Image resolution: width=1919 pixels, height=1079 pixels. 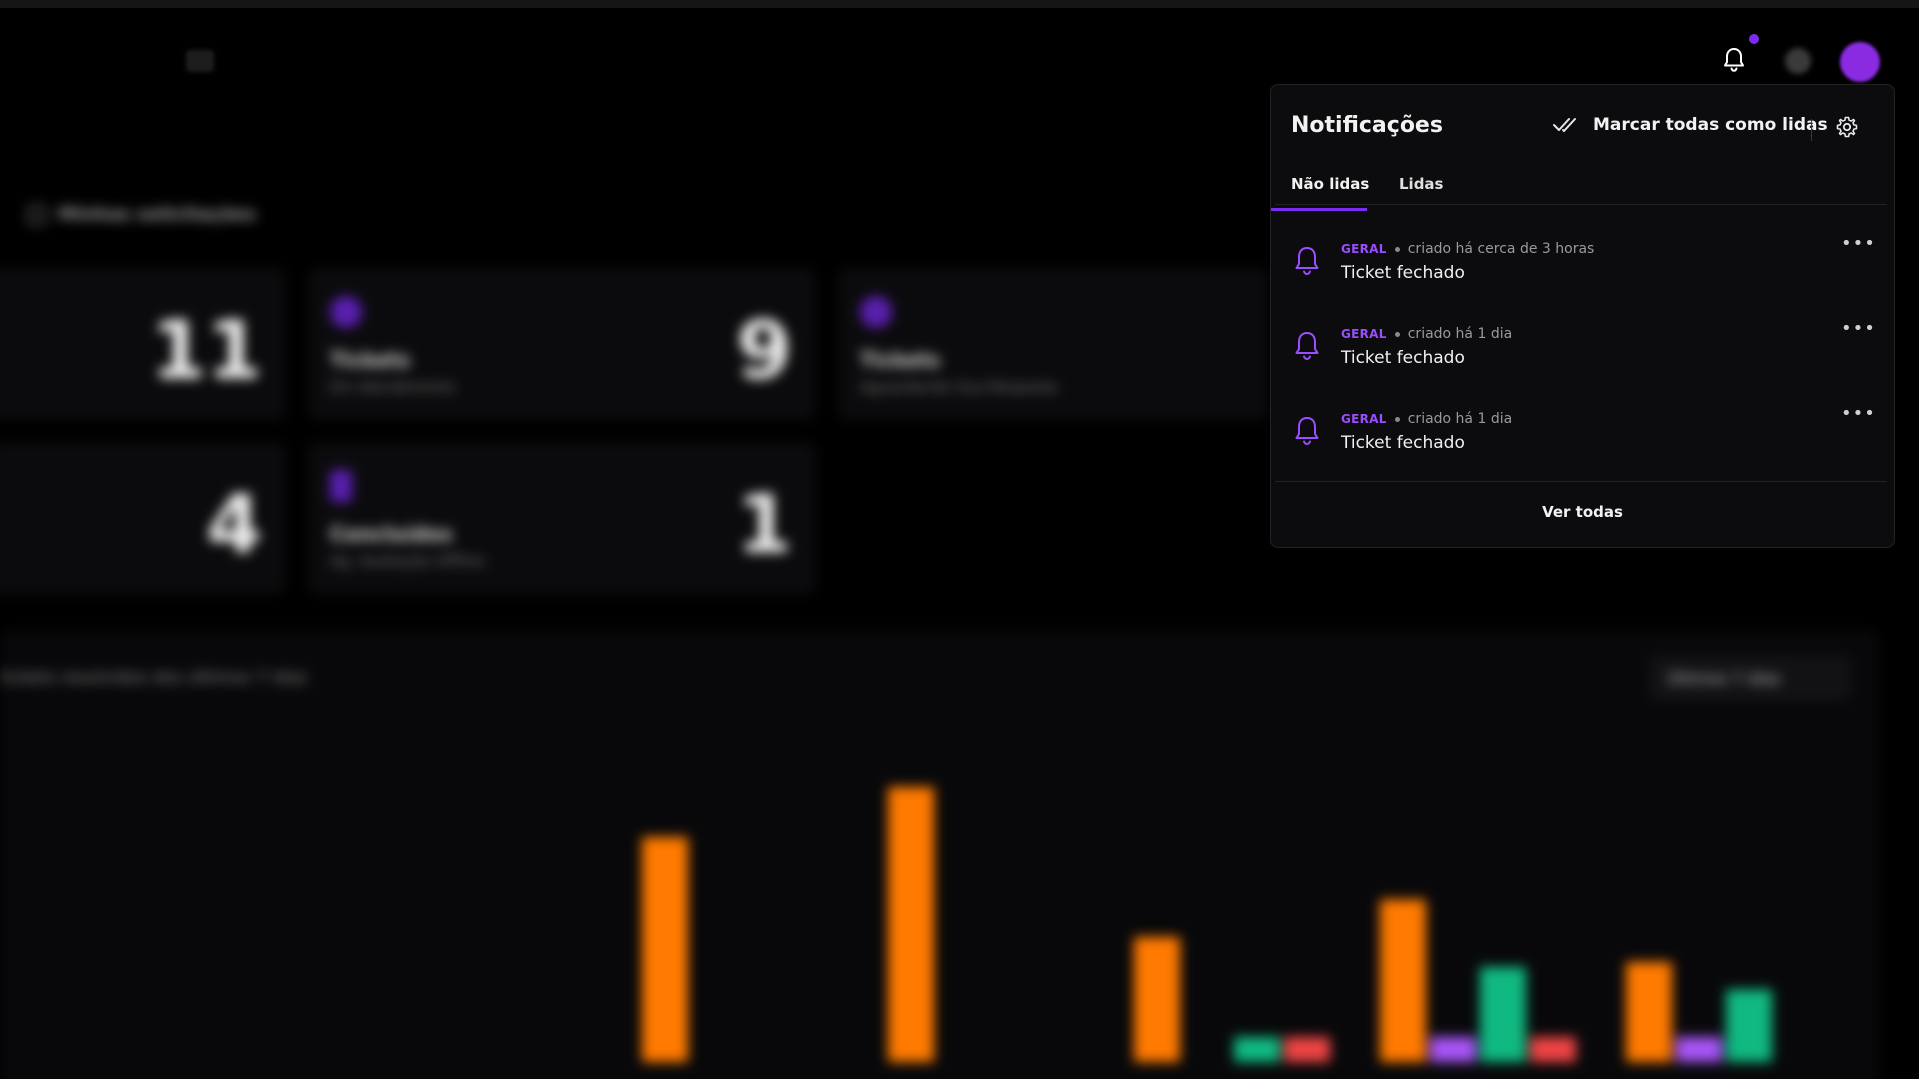 What do you see at coordinates (1581, 481) in the screenshot?
I see `footer-divider` at bounding box center [1581, 481].